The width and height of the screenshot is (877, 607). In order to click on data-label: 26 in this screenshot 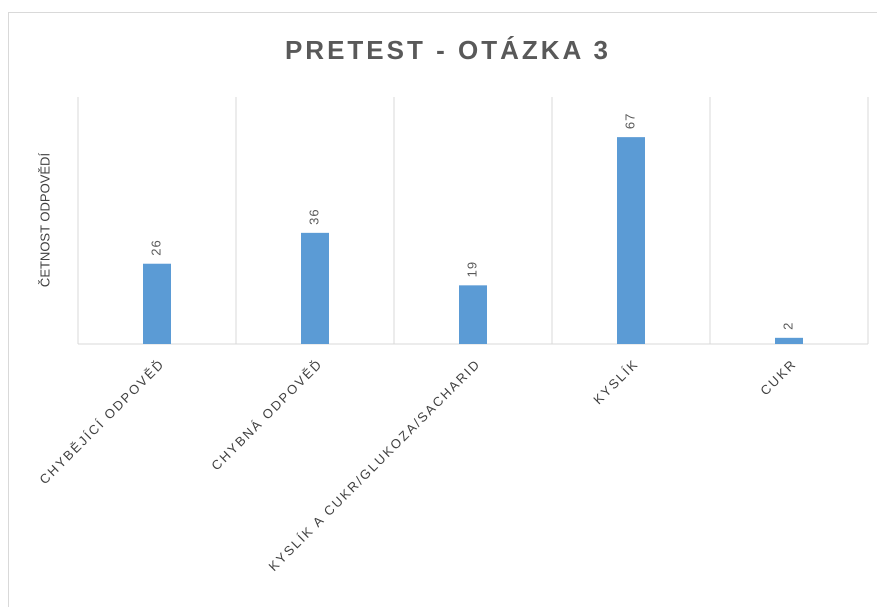, I will do `click(155, 247)`.